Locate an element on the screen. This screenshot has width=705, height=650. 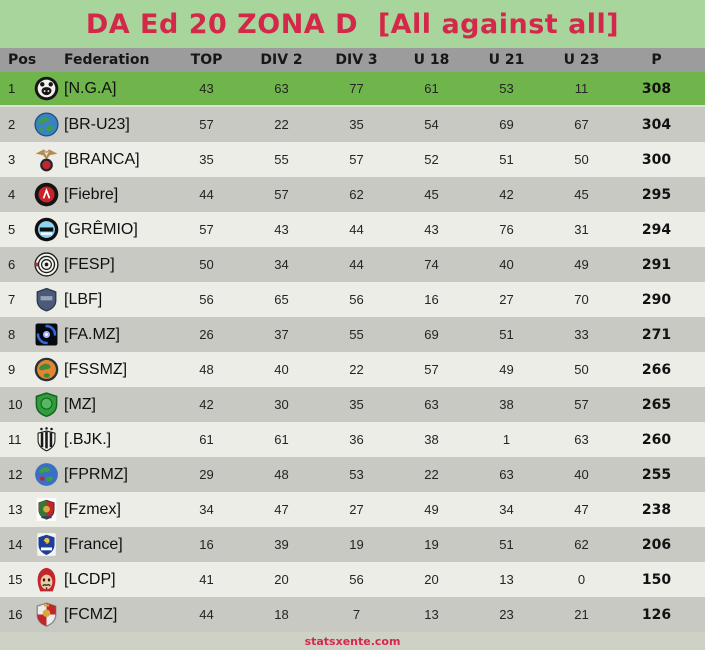
federation-name: [Fzmex] is located at coordinates (92, 509).